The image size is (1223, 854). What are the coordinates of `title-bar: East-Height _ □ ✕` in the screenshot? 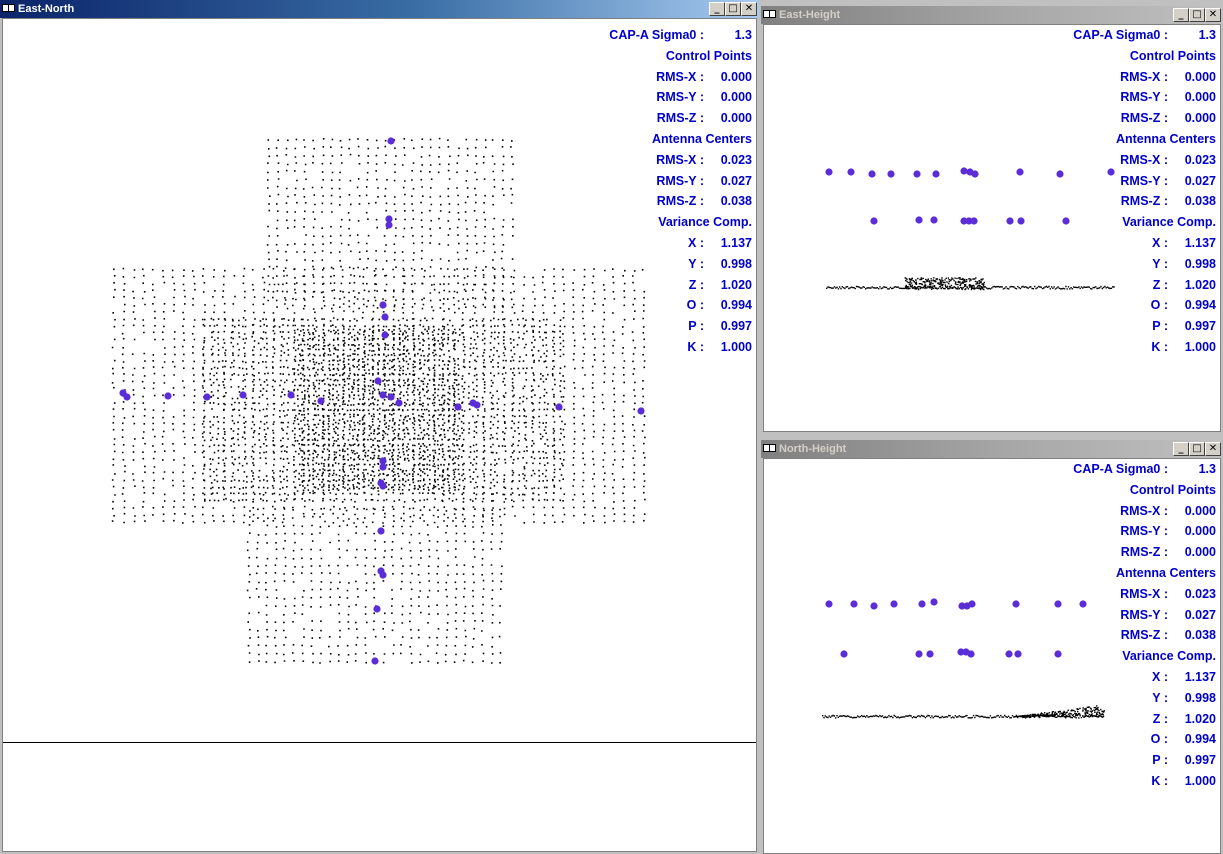 It's located at (992, 15).